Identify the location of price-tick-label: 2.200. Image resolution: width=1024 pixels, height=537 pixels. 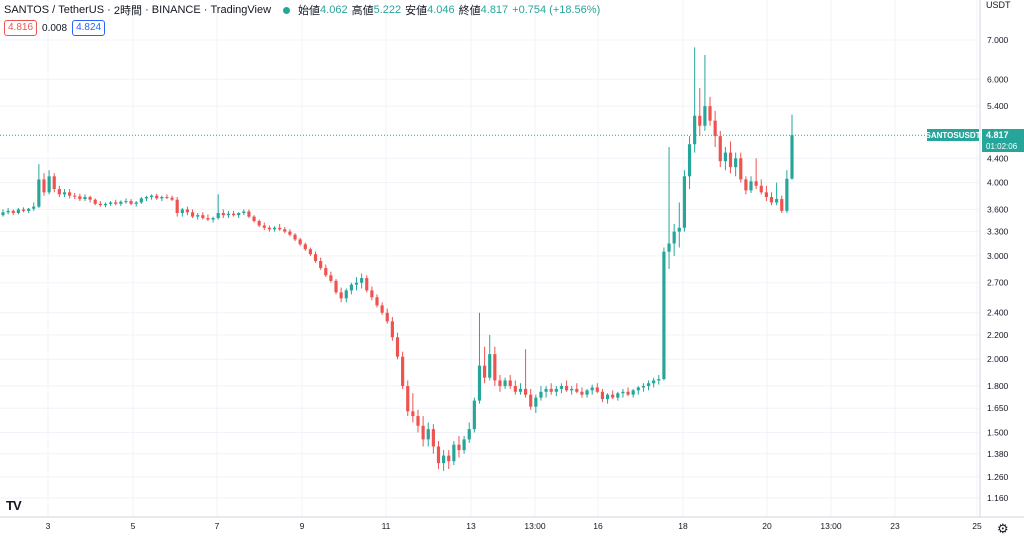
(998, 335).